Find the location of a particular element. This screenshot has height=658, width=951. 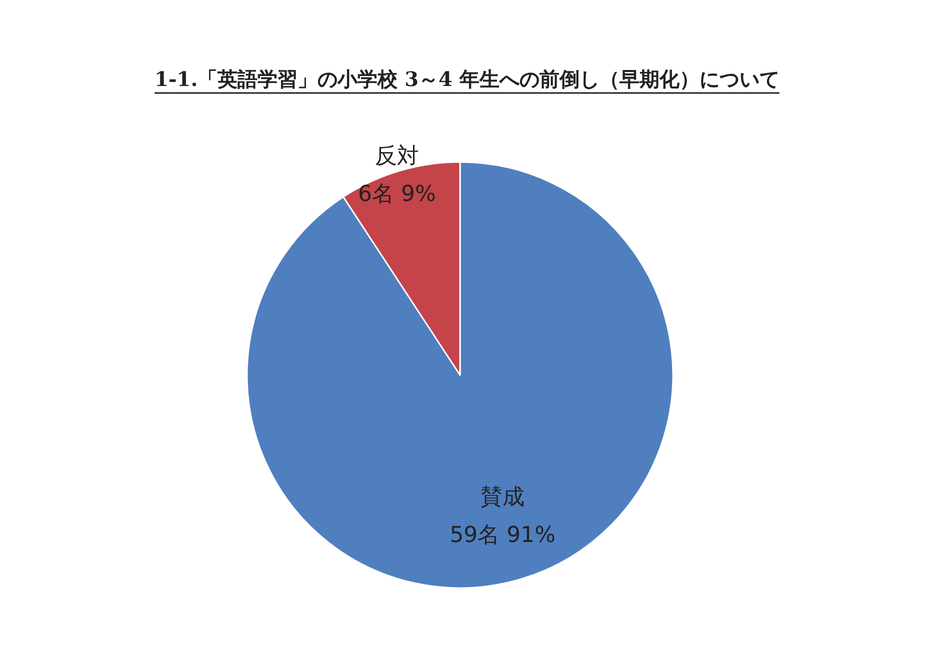

slice-label: 賛成 is located at coordinates (502, 497).